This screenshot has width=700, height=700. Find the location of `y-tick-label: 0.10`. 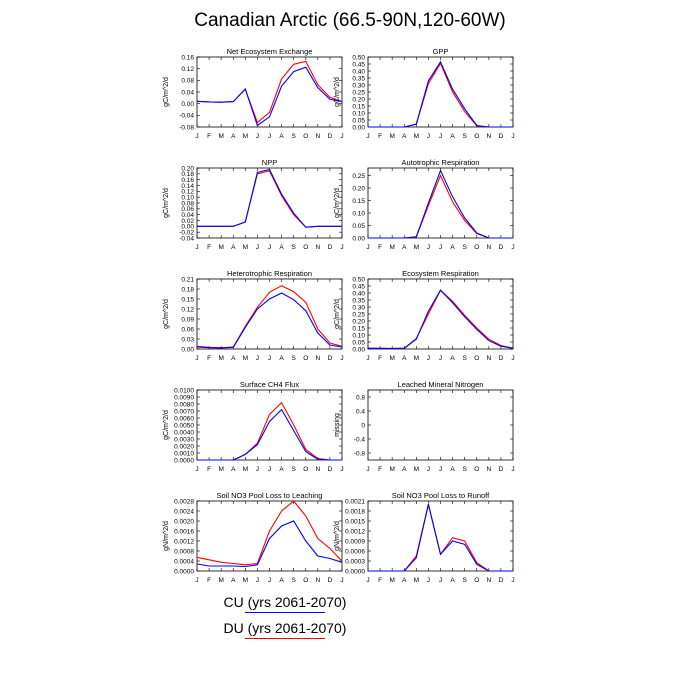

y-tick-label: 0.10 is located at coordinates (187, 197).